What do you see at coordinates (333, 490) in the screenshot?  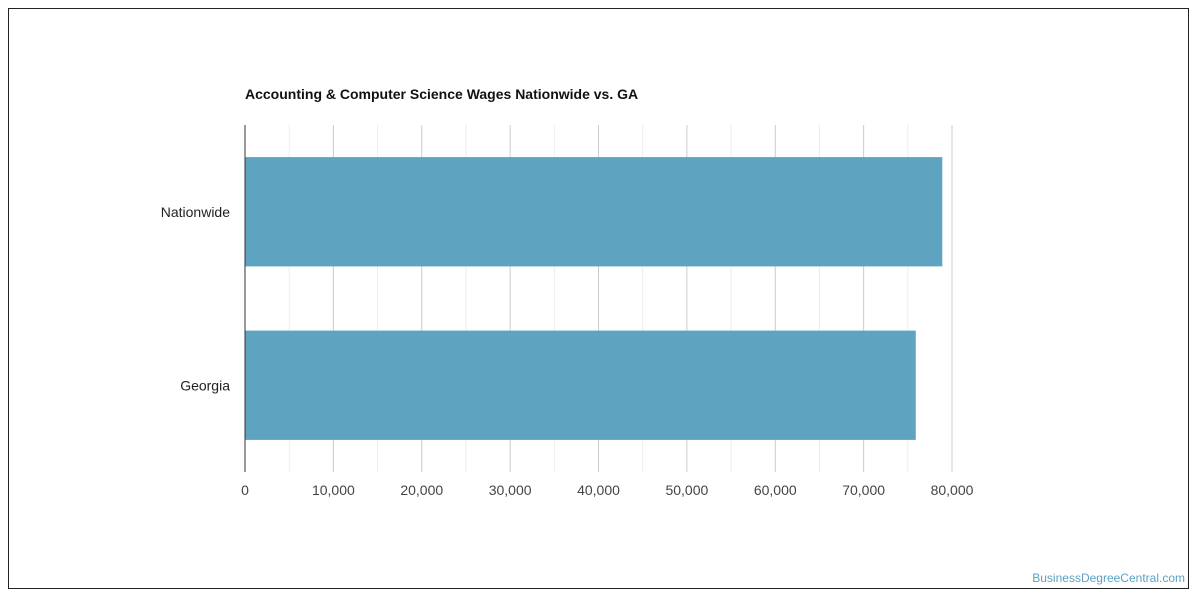 I see `x-tick-label: 10,000` at bounding box center [333, 490].